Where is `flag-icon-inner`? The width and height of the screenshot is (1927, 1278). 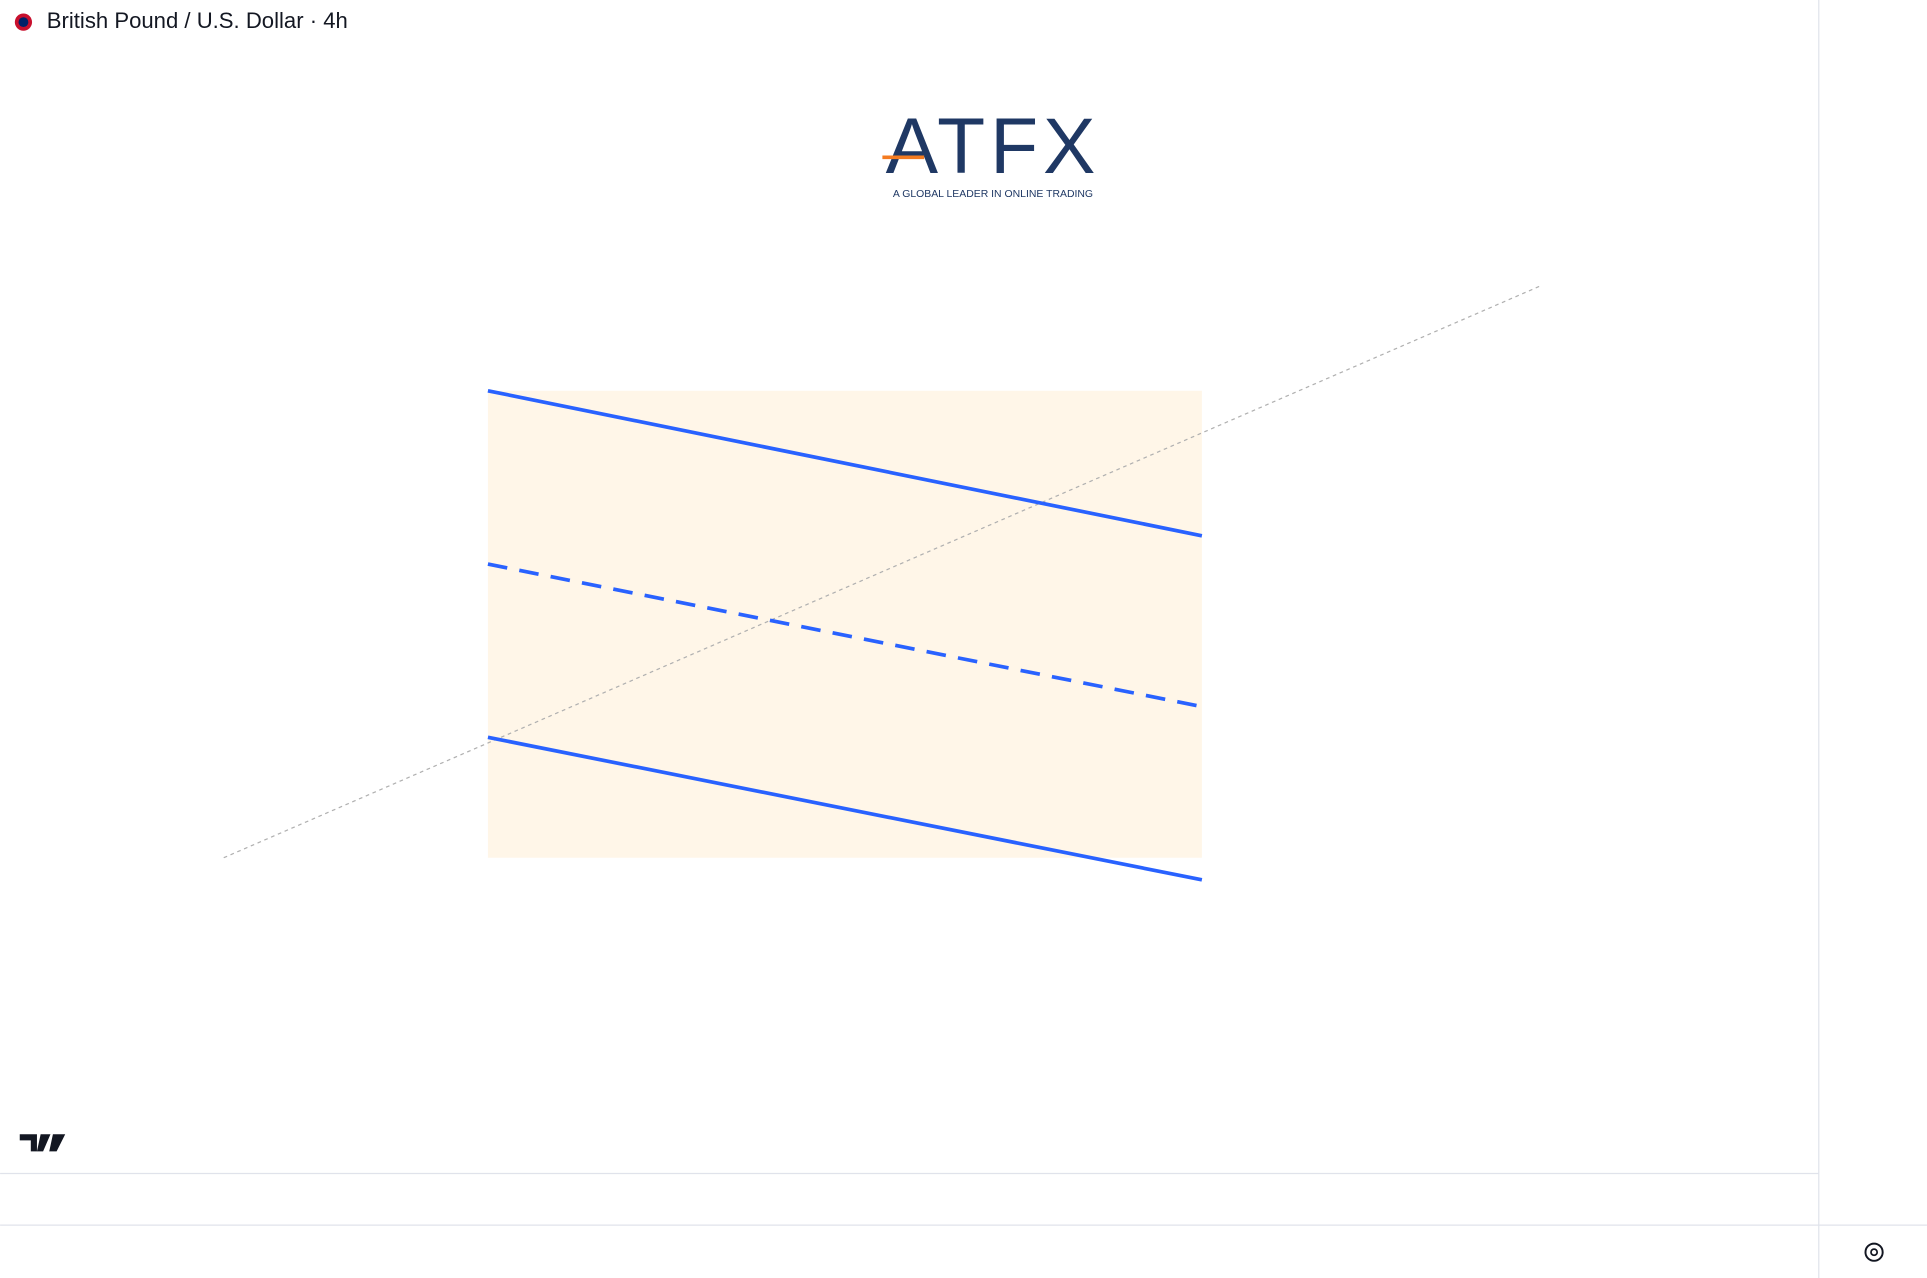 flag-icon-inner is located at coordinates (23, 22).